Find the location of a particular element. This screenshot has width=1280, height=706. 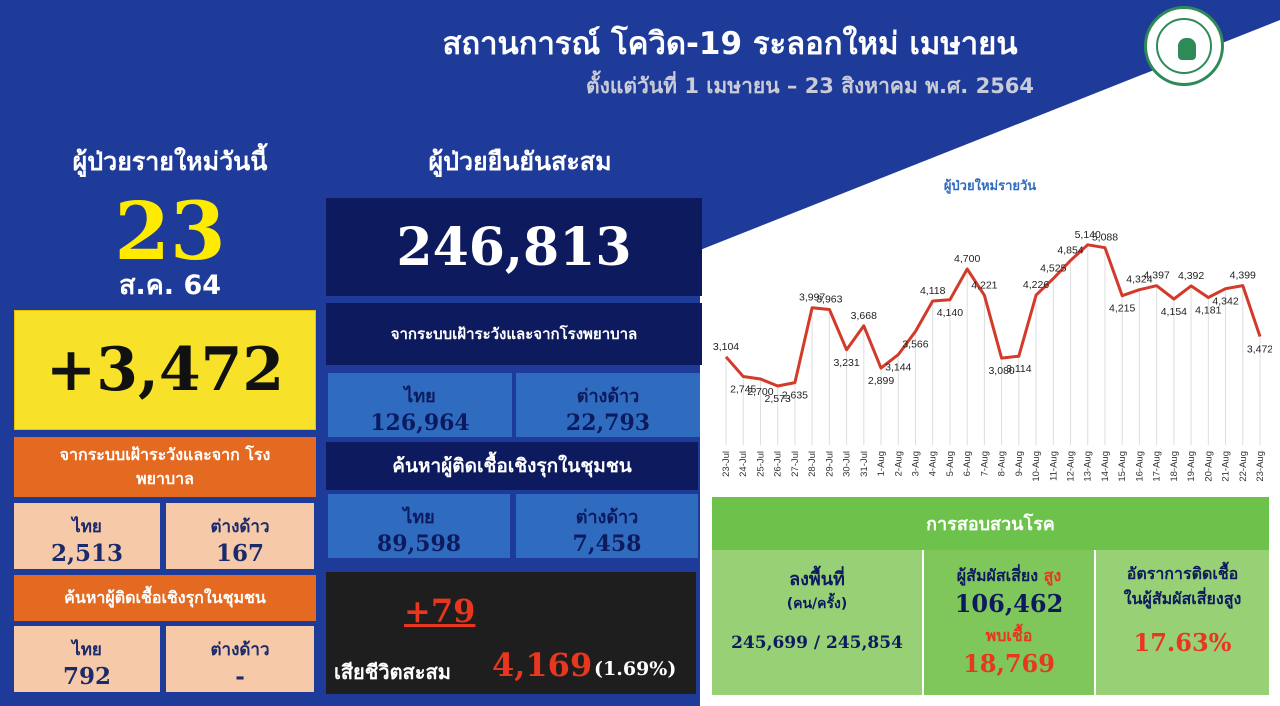

x-tick-label: 25-Jul is located at coordinates (760, 464).